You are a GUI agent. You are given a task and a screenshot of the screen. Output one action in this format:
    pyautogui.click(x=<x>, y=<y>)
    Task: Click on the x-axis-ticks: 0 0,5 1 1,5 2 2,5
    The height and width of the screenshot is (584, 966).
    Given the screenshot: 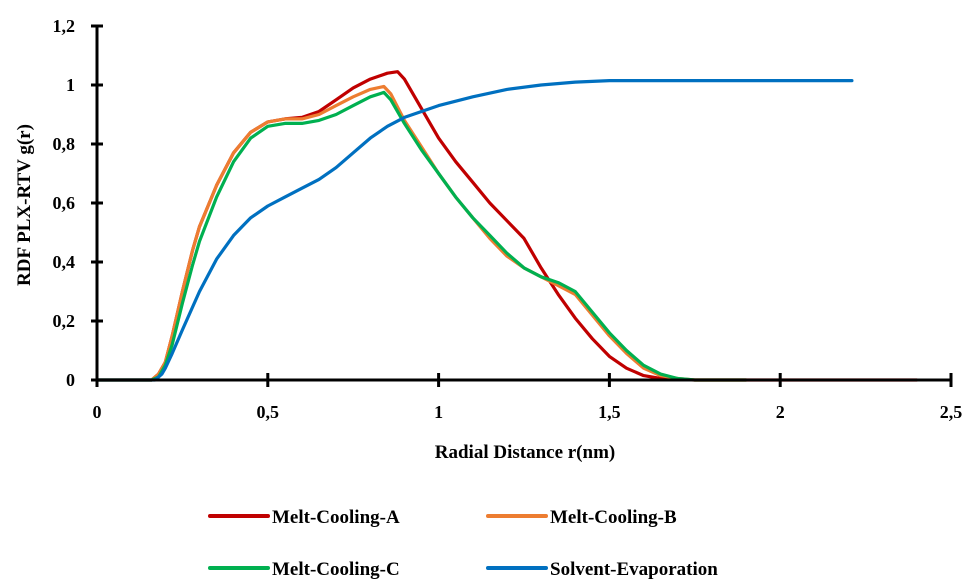 What is the action you would take?
    pyautogui.click(x=528, y=397)
    